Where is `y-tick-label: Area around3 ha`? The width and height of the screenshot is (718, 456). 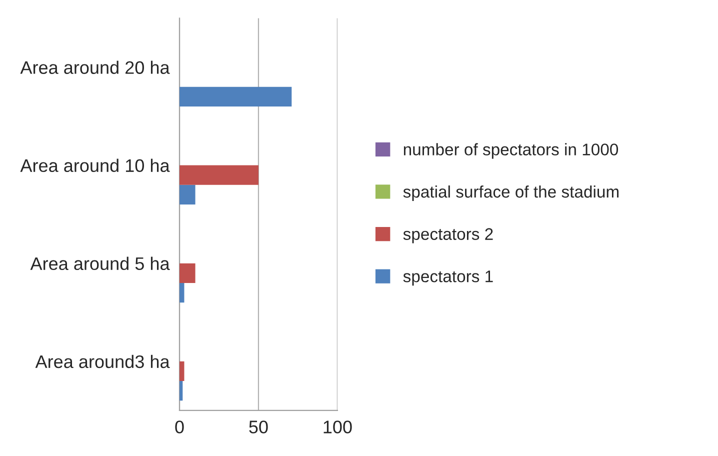
y-tick-label: Area around3 ha is located at coordinates (102, 361).